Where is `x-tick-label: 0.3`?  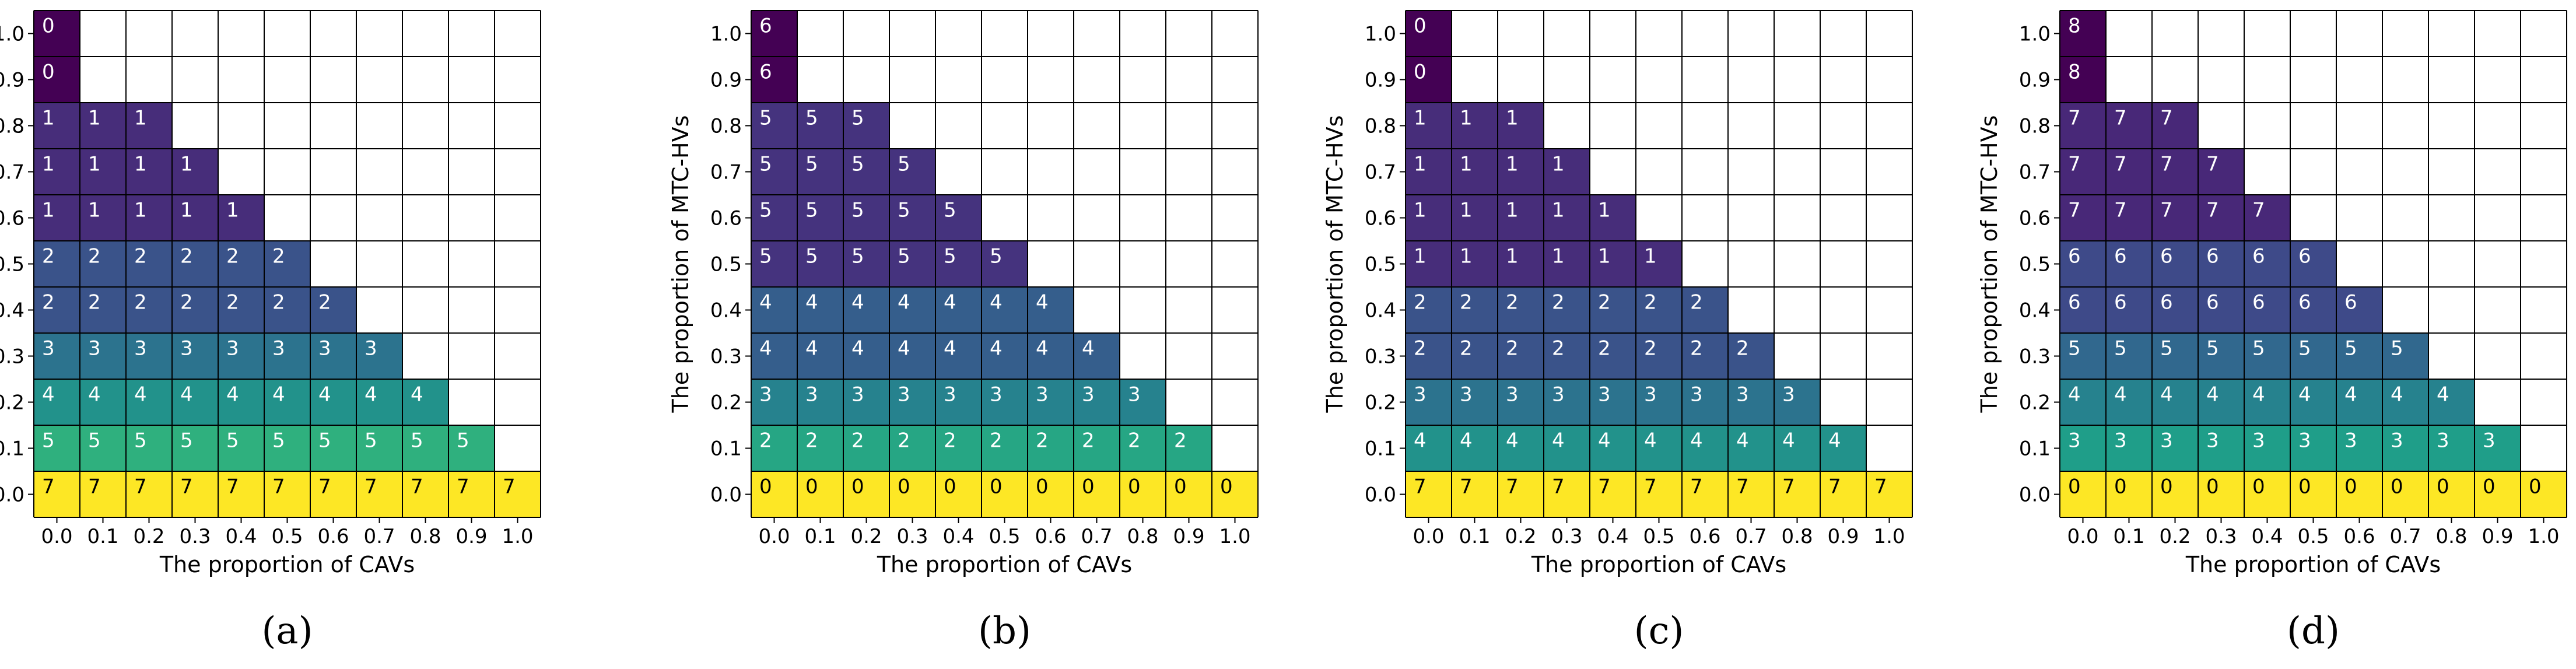 x-tick-label: 0.3 is located at coordinates (2221, 536).